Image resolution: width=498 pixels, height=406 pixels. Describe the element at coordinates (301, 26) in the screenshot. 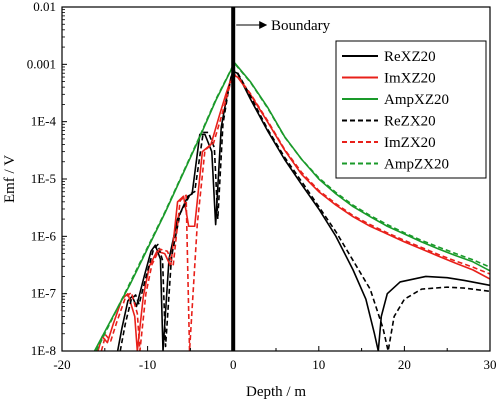

I see `boundary-annotation: Boundary` at that location.